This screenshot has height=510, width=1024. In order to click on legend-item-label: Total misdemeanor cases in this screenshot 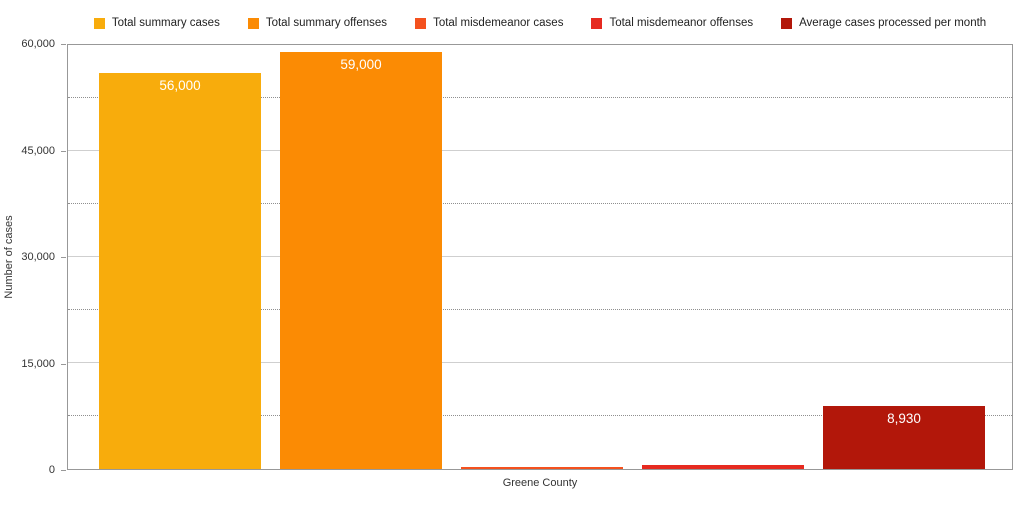, I will do `click(498, 23)`.